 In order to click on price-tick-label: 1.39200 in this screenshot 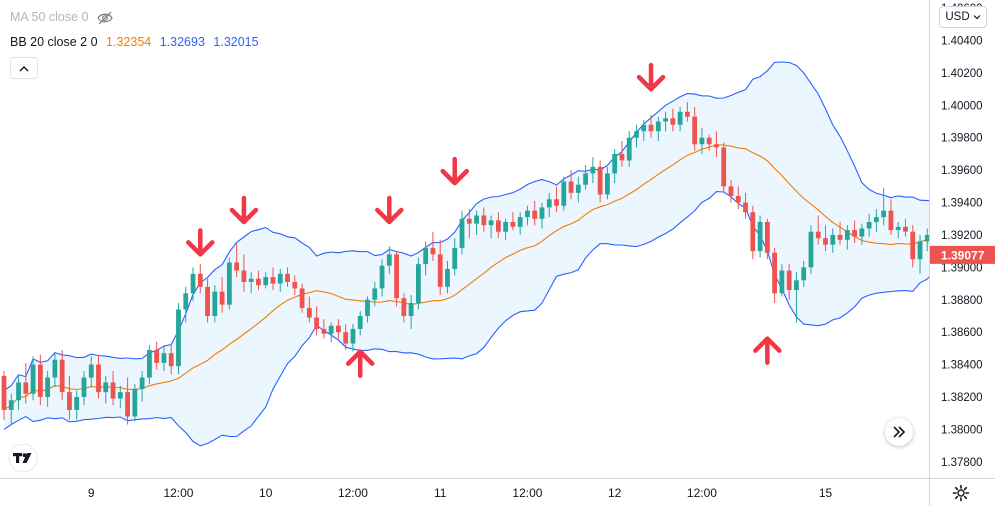, I will do `click(962, 236)`.